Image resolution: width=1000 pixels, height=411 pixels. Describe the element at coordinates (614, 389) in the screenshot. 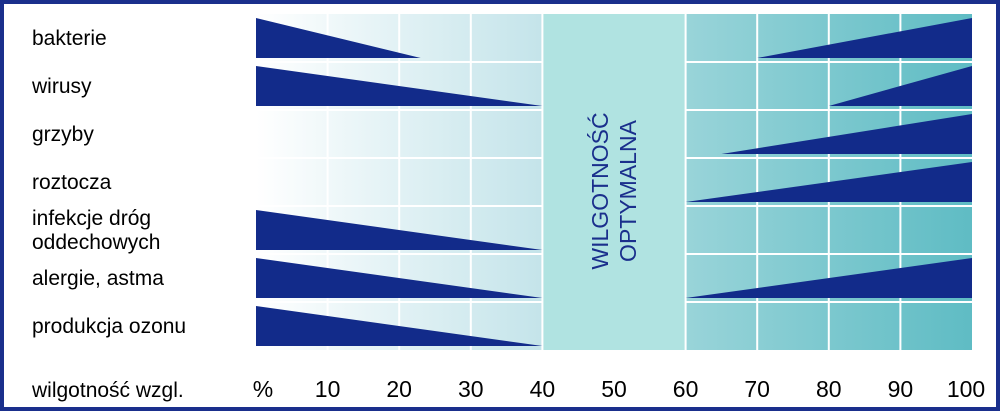

I see `x-tick-label: 50` at that location.